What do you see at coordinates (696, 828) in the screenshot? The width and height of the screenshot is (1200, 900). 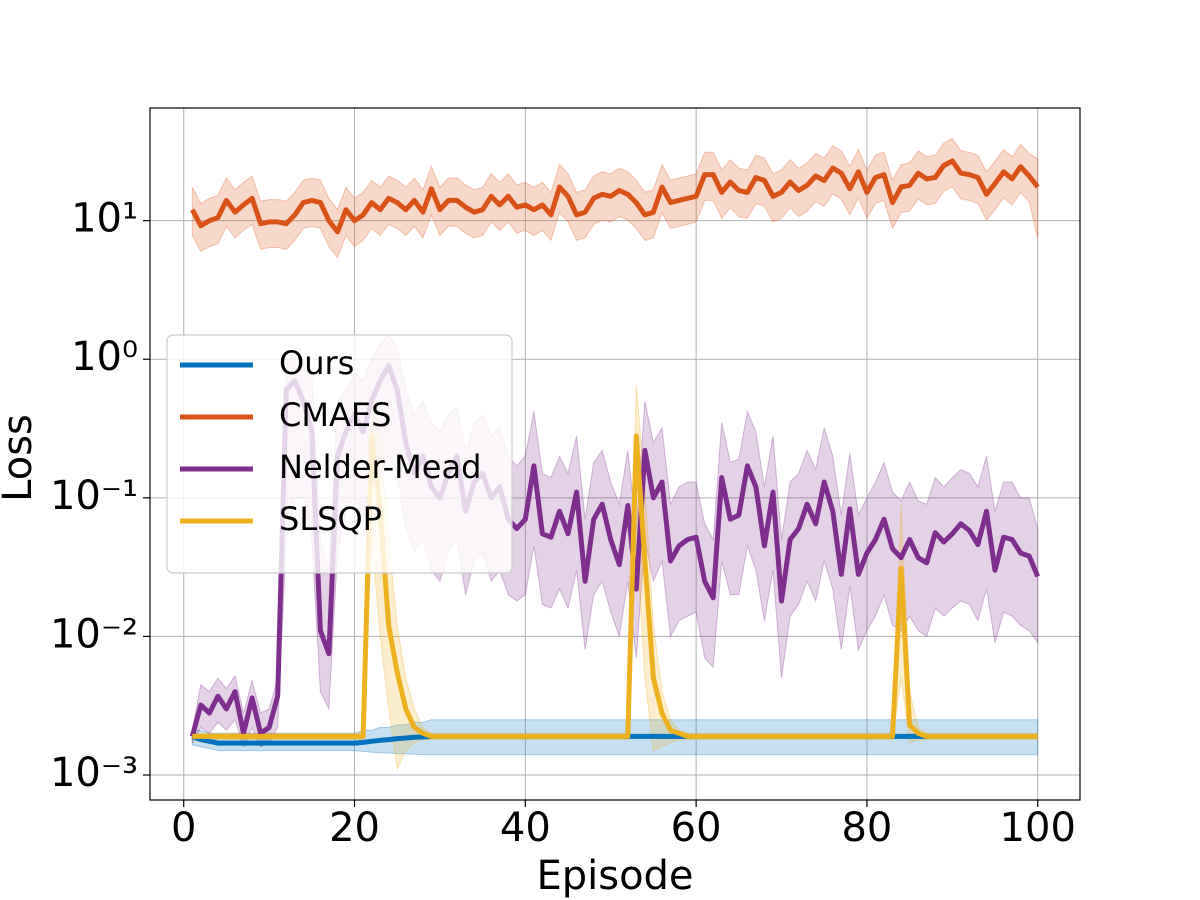 I see `x-tick-label: 60` at bounding box center [696, 828].